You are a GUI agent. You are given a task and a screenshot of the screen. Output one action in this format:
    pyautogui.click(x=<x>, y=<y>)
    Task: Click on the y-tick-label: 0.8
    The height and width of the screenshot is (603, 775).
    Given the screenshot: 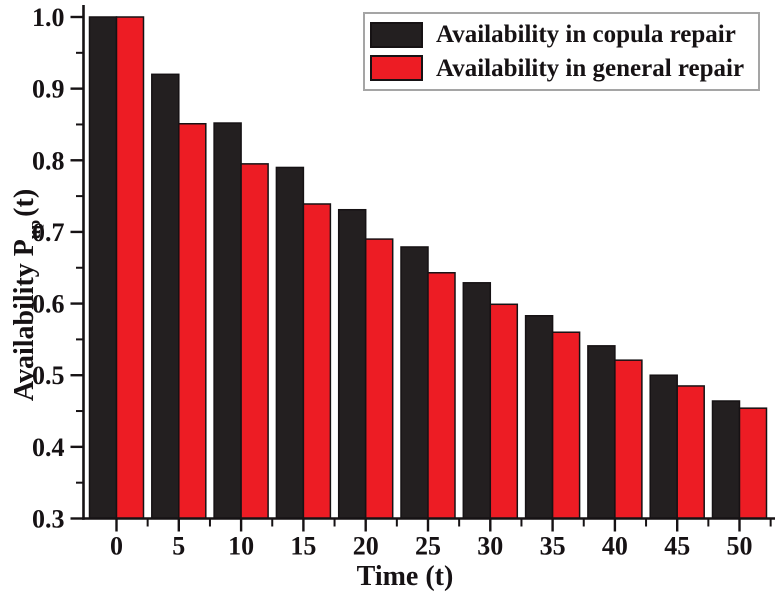 What is the action you would take?
    pyautogui.click(x=48, y=160)
    